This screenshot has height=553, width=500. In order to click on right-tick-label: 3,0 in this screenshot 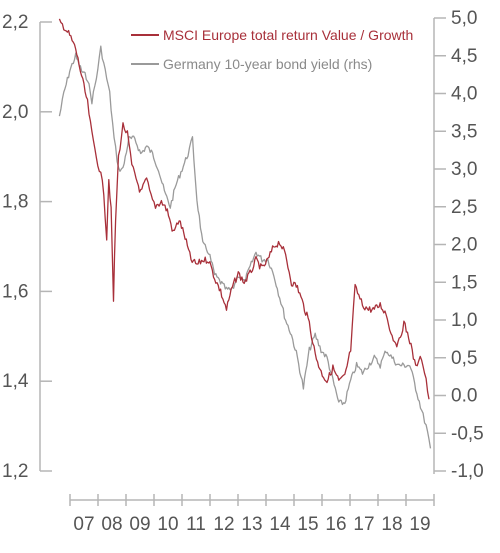, I will do `click(464, 169)`.